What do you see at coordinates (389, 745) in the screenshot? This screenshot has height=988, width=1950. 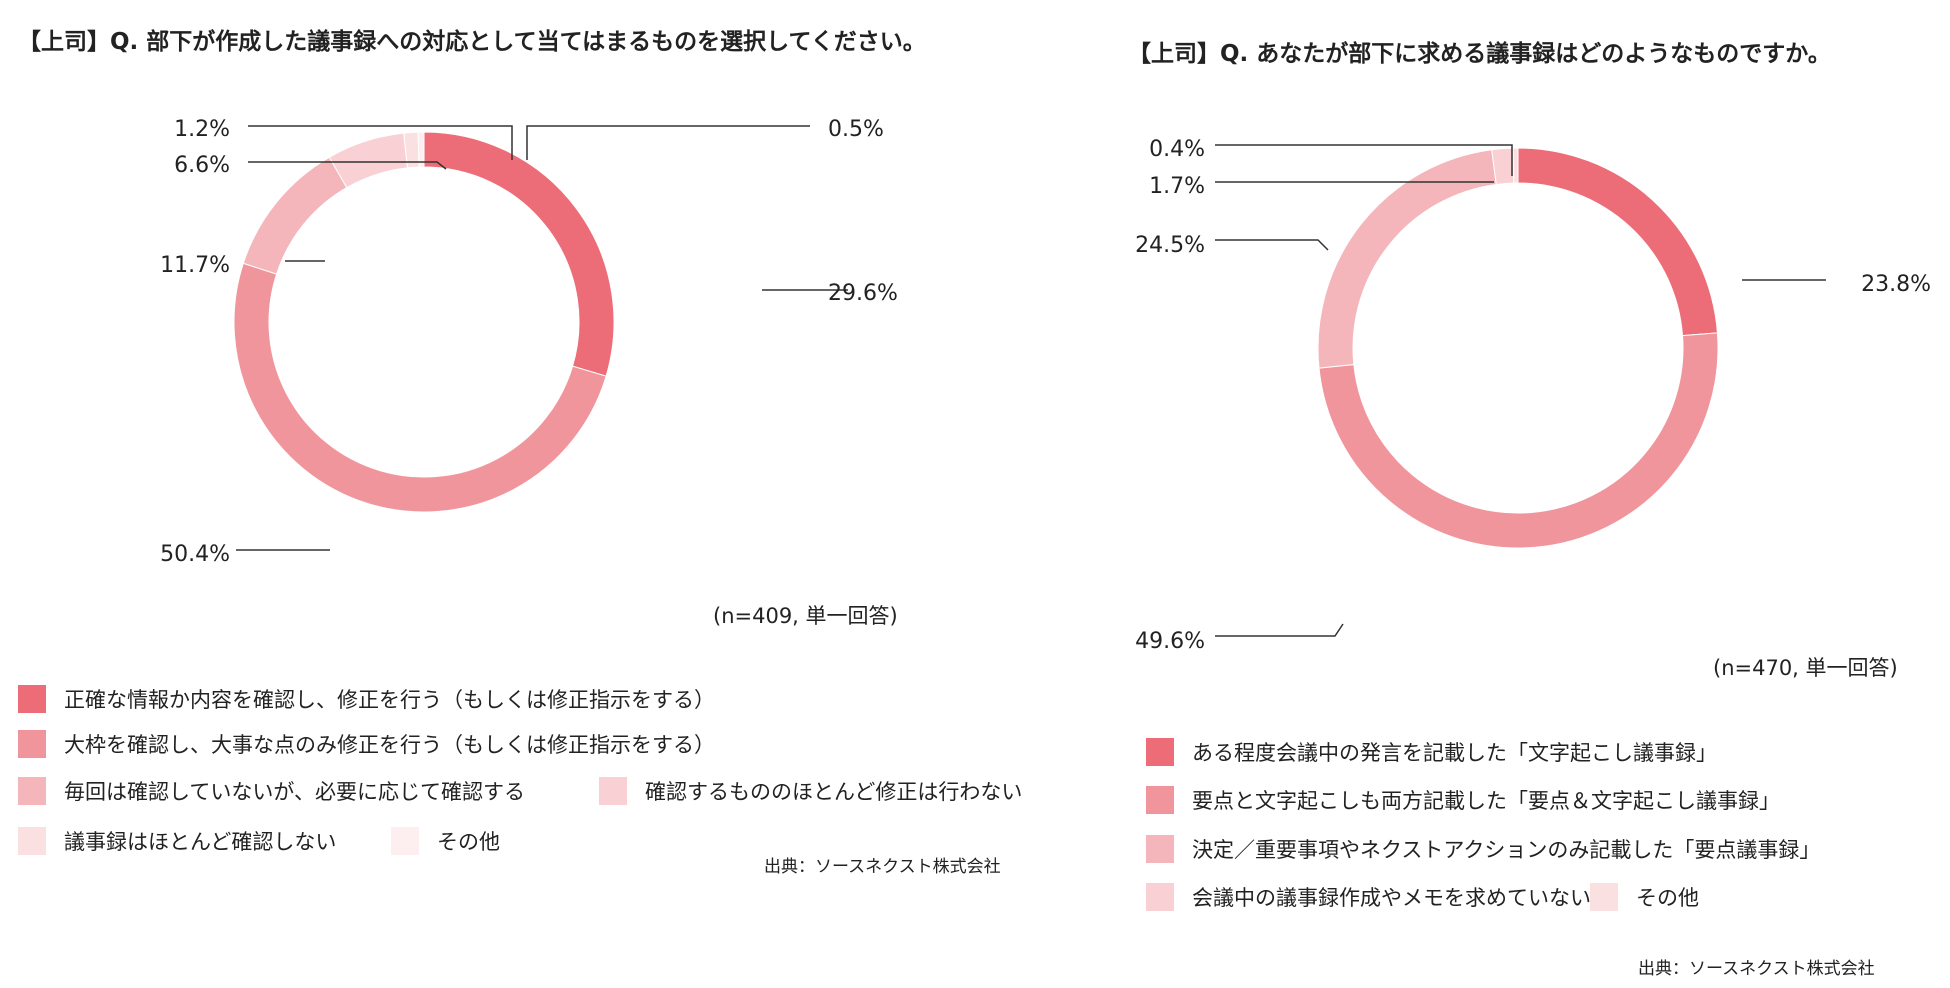 I see `legend-label: 大枠を確認し、大事な点のみ修正を行う（もしくは修正指示をする）` at bounding box center [389, 745].